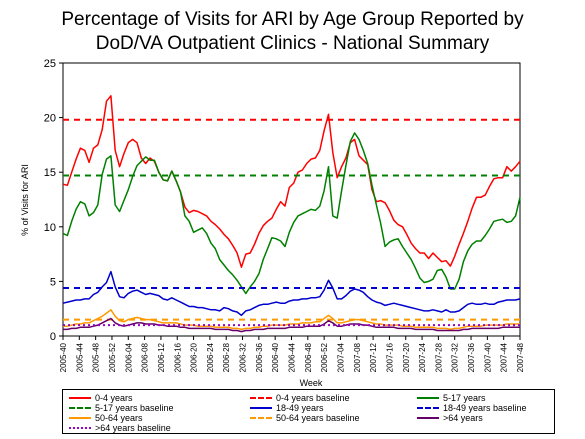 This screenshot has width=585, height=439. I want to click on x-tick-label: 2005-40, so click(63, 357).